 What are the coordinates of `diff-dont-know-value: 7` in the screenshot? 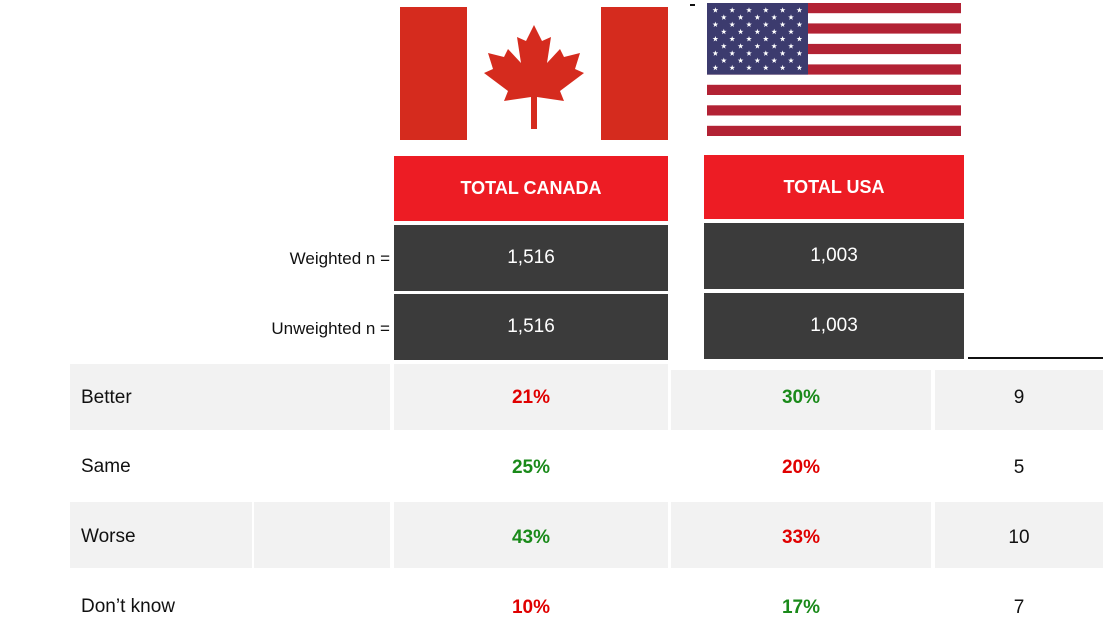 It's located at (1019, 607).